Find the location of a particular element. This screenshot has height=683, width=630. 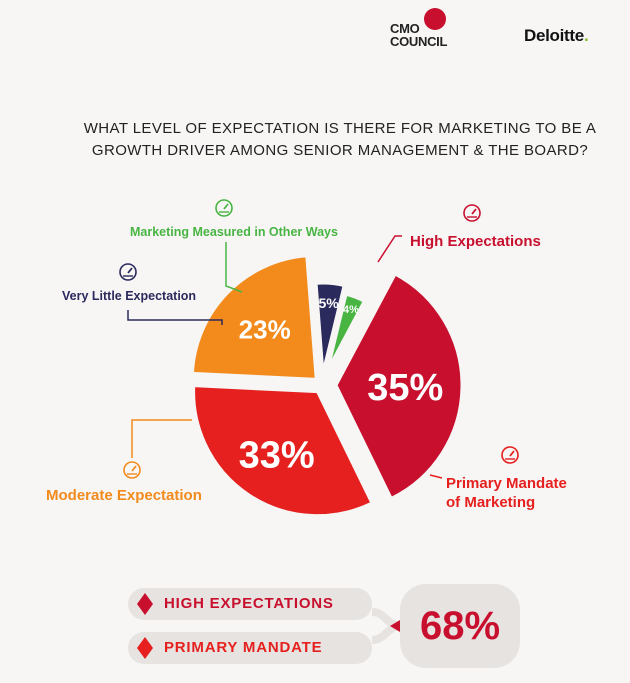

slice-name-label-4: Marketing Measured in Other Ways is located at coordinates (234, 232).